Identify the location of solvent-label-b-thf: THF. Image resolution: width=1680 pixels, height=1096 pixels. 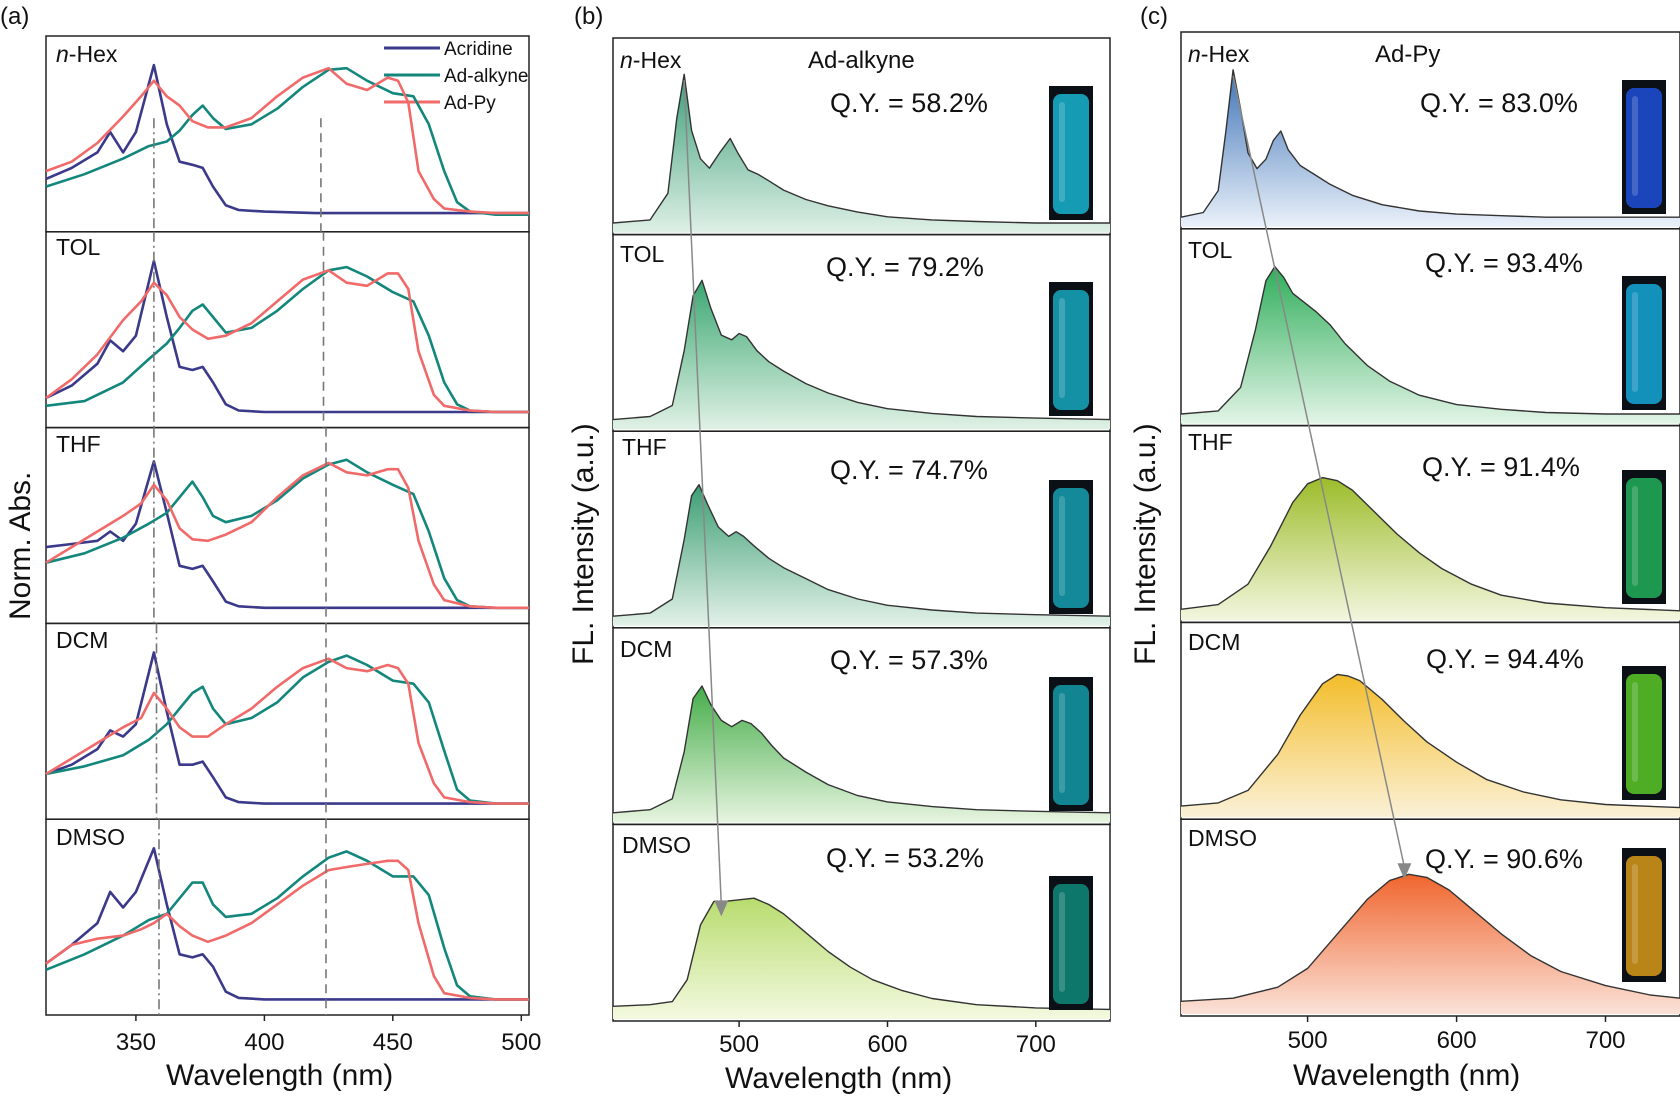
(644, 447).